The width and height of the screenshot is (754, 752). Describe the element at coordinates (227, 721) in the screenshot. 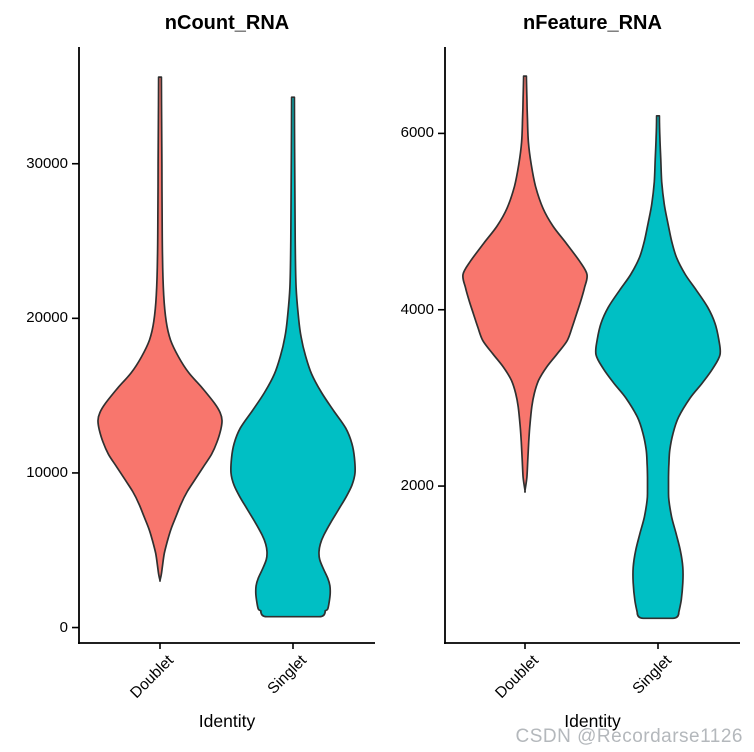

I see `x-axis-title-left: Identity` at that location.